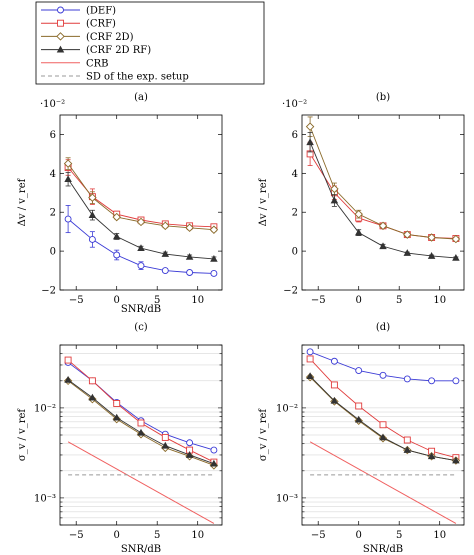  I want to click on legend-box, so click(150, 43).